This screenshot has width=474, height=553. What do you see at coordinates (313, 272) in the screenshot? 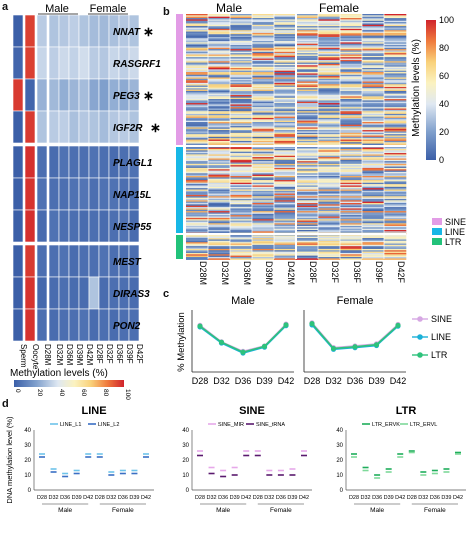
I see `heatmap-b-column-label: D28F` at bounding box center [313, 272].